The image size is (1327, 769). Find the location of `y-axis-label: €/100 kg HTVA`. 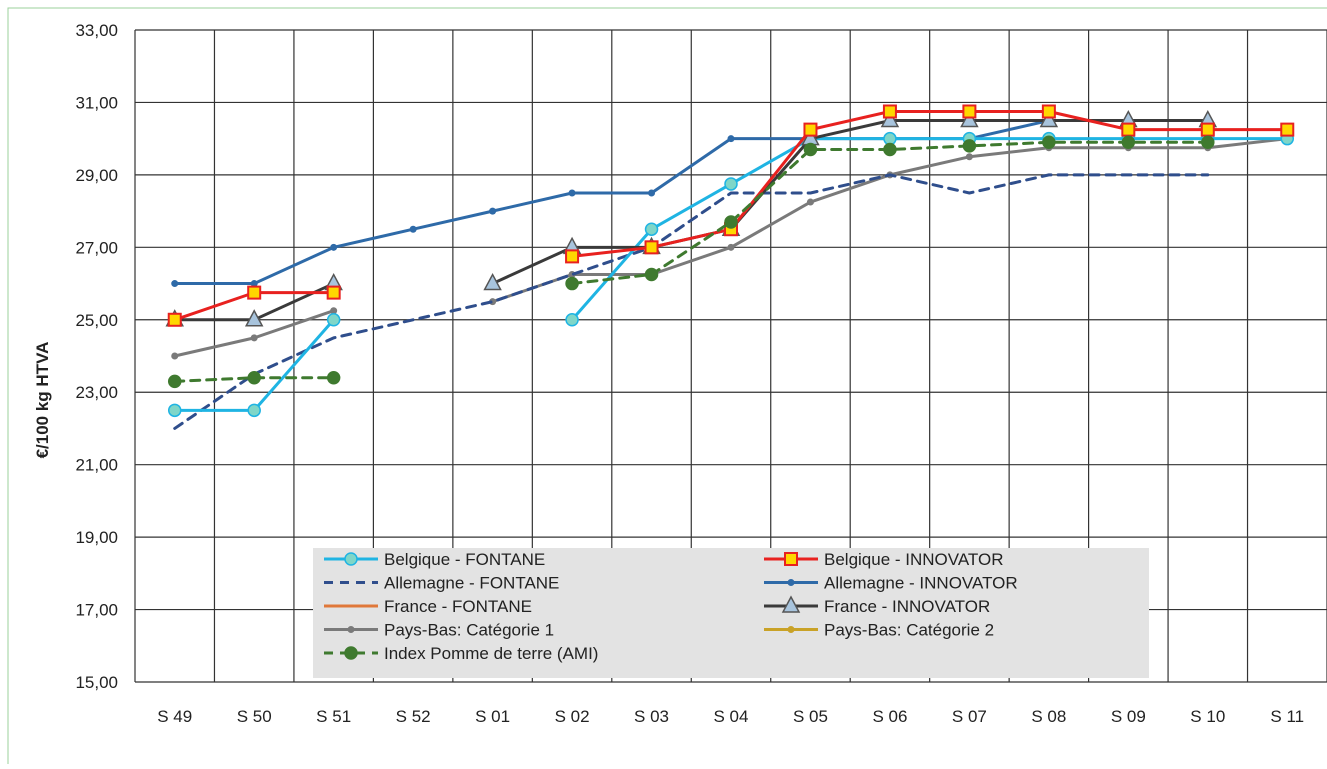

y-axis-label: €/100 kg HTVA is located at coordinates (42, 400).